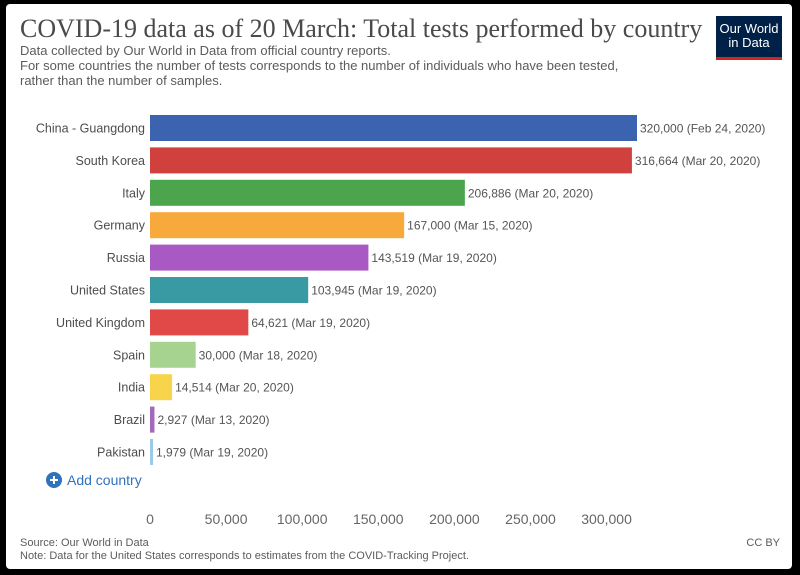 The width and height of the screenshot is (800, 575). I want to click on category-label: India, so click(131, 388).